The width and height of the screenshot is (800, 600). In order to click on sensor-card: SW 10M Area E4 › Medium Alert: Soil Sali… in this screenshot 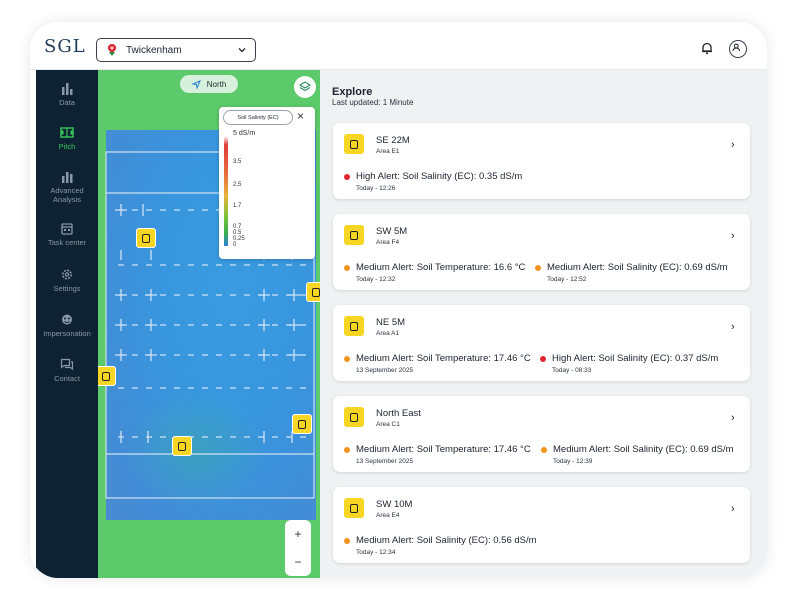, I will do `click(541, 525)`.